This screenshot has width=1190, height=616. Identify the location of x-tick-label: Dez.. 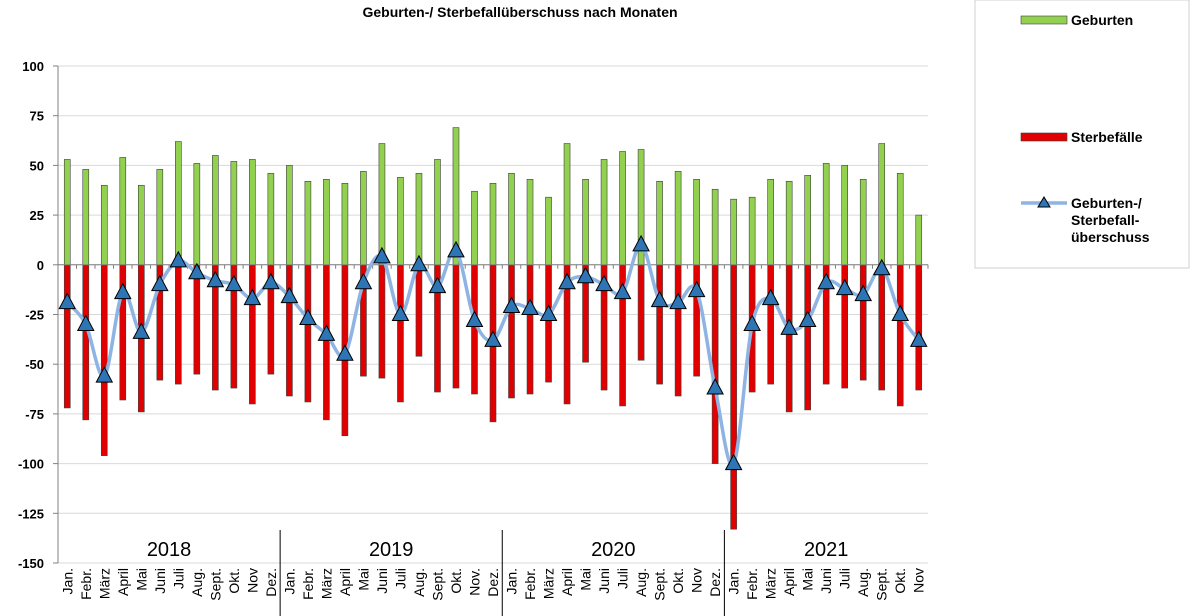
(271, 582).